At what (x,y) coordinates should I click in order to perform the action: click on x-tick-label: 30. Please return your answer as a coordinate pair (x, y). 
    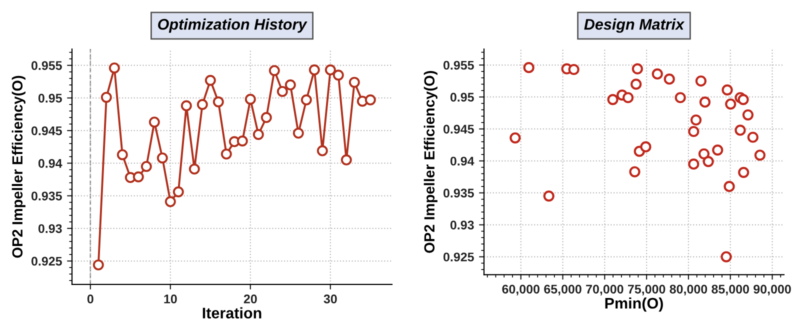
    Looking at the image, I should click on (330, 299).